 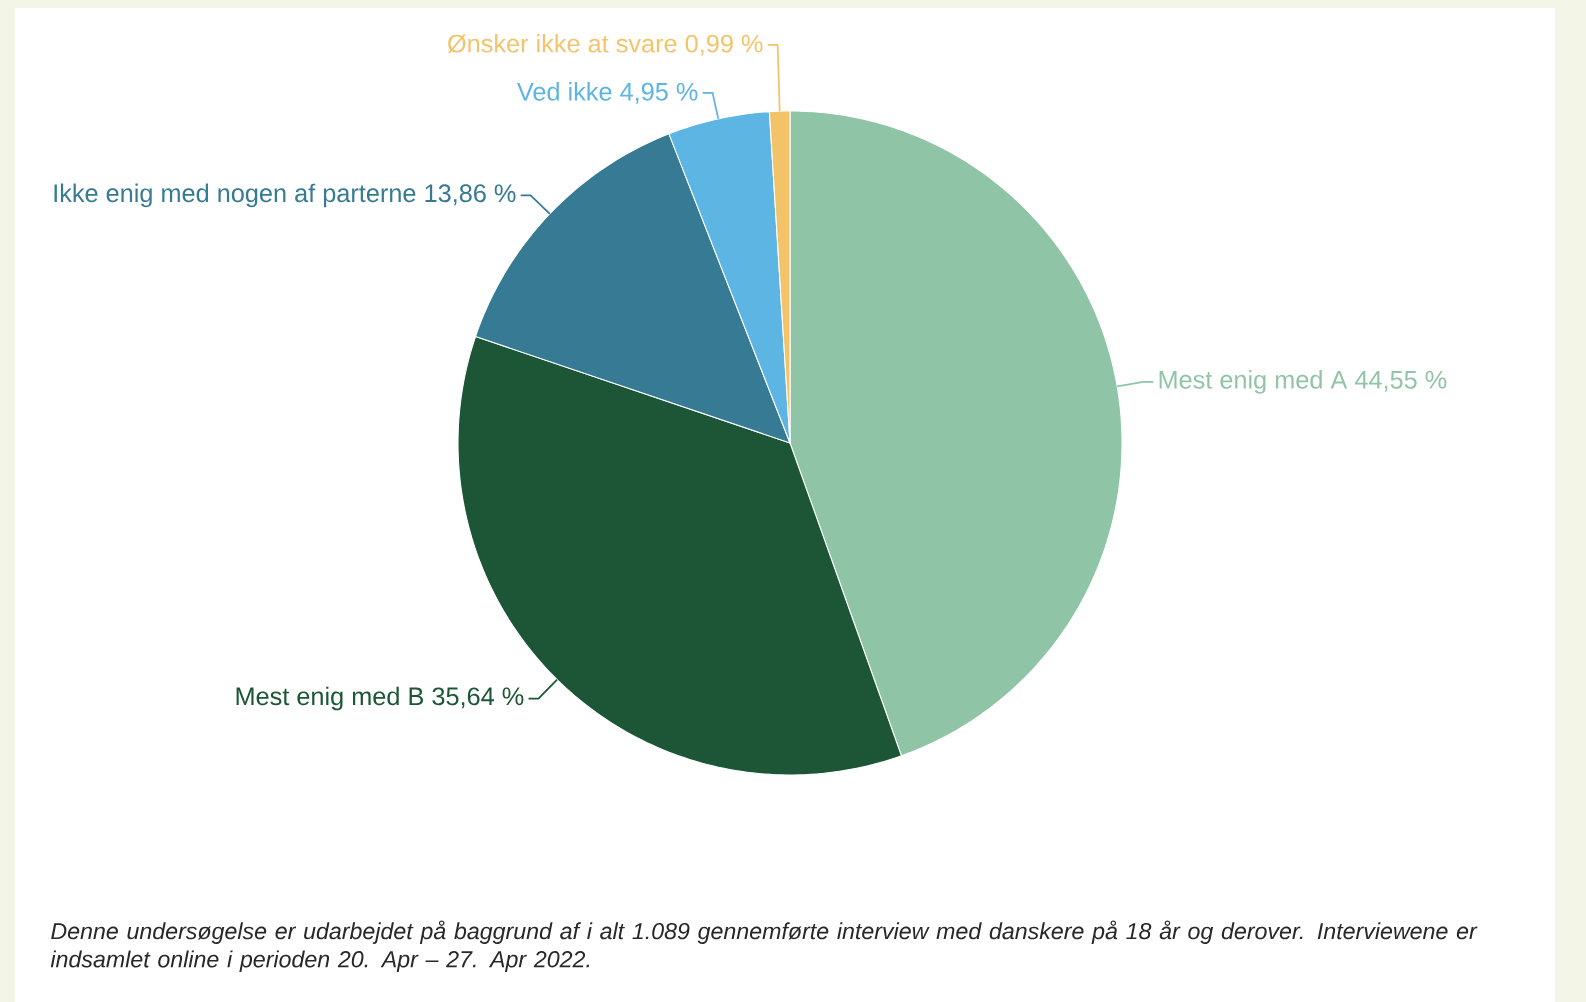 What do you see at coordinates (659, 93) in the screenshot?
I see `data-label: 4,95 %` at bounding box center [659, 93].